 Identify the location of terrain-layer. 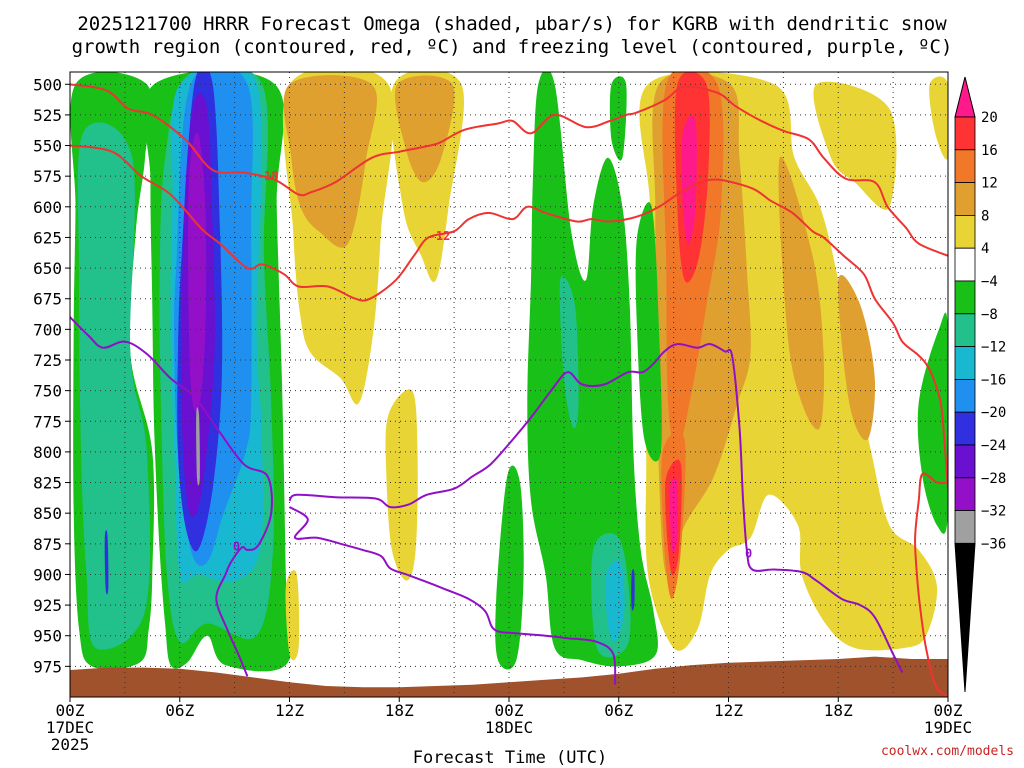
(509, 676).